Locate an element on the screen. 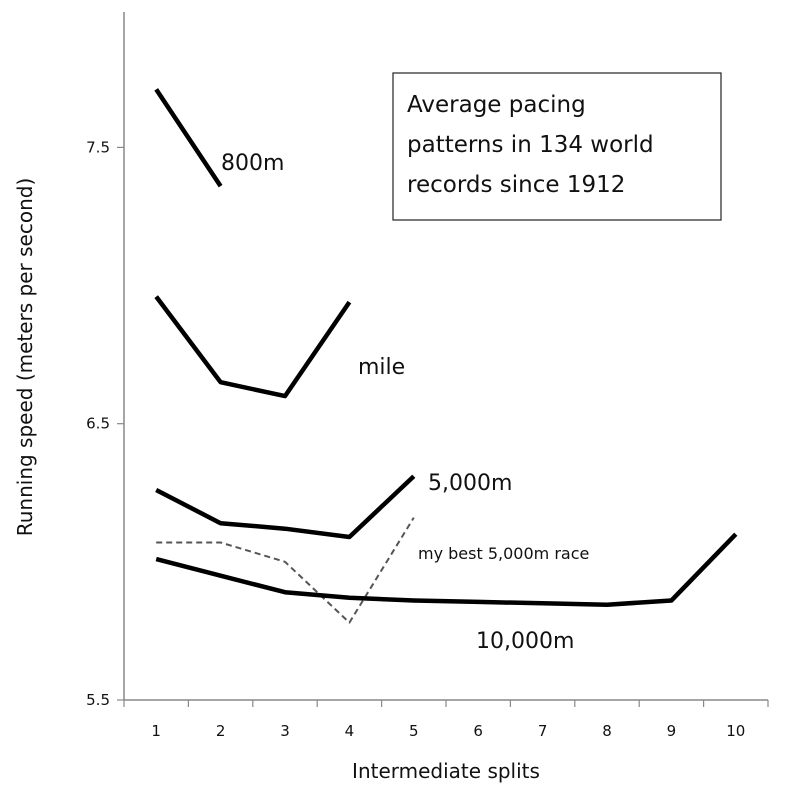 The height and width of the screenshot is (800, 800). series-line-5-000m is located at coordinates (285, 507).